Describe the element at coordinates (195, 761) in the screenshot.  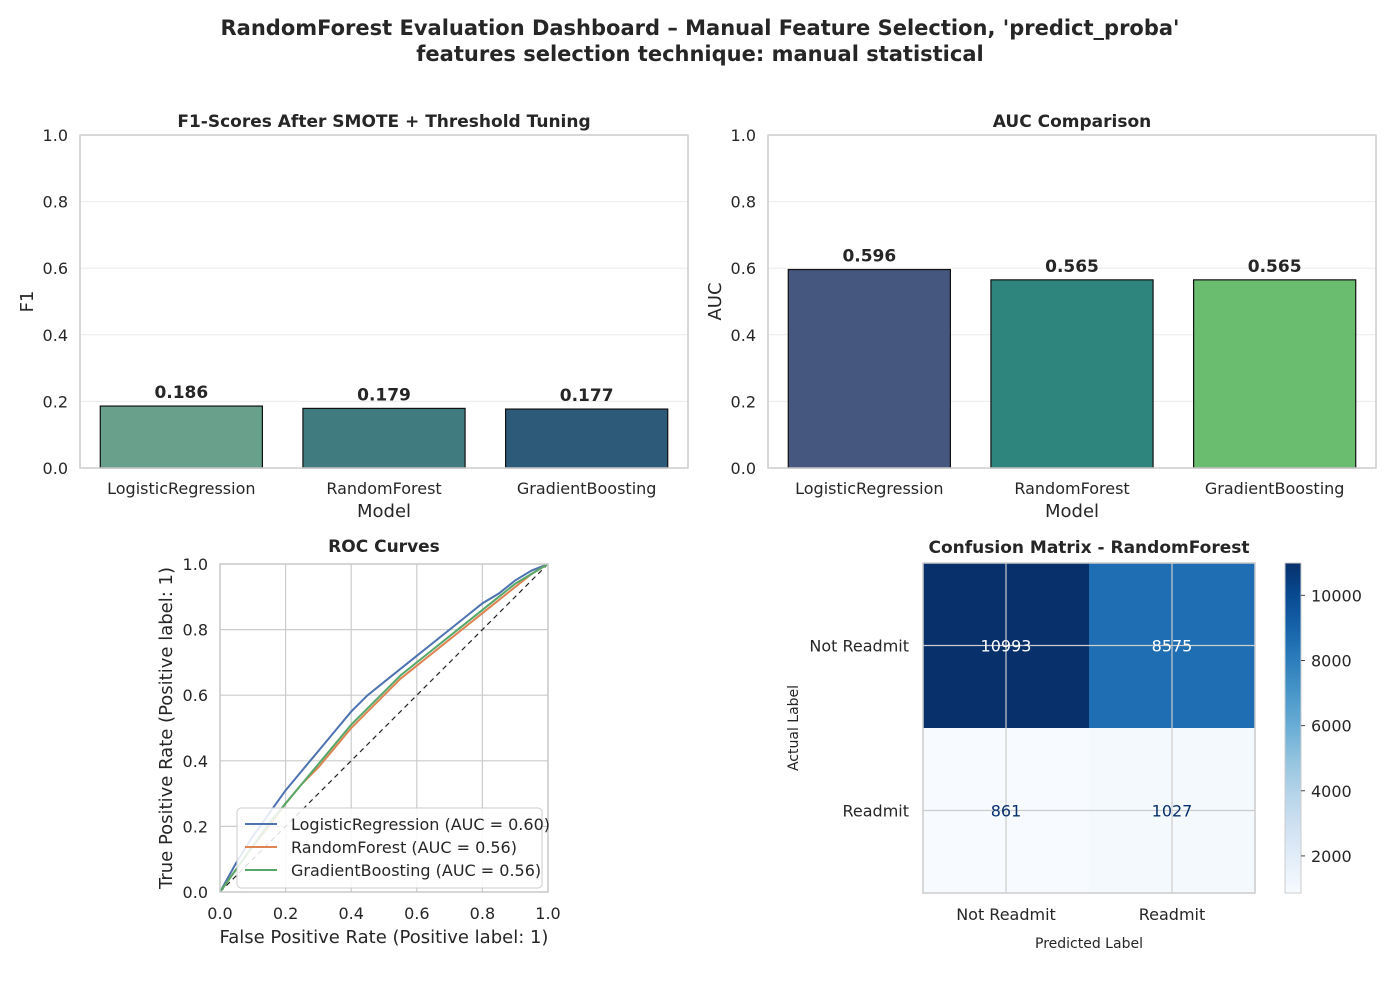
I see `roc-ytick-label: 0.4` at that location.